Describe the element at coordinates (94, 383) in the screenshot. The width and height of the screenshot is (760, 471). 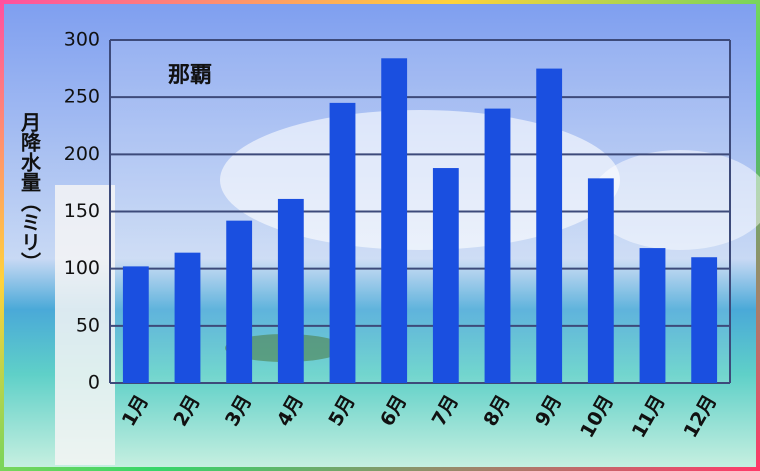
I see `y-tick-label: 0` at that location.